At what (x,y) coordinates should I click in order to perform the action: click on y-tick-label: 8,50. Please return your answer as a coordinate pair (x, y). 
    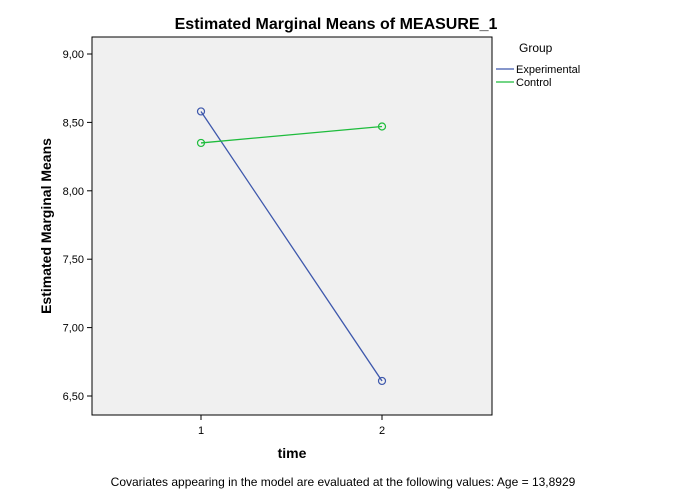
    Looking at the image, I should click on (73, 123).